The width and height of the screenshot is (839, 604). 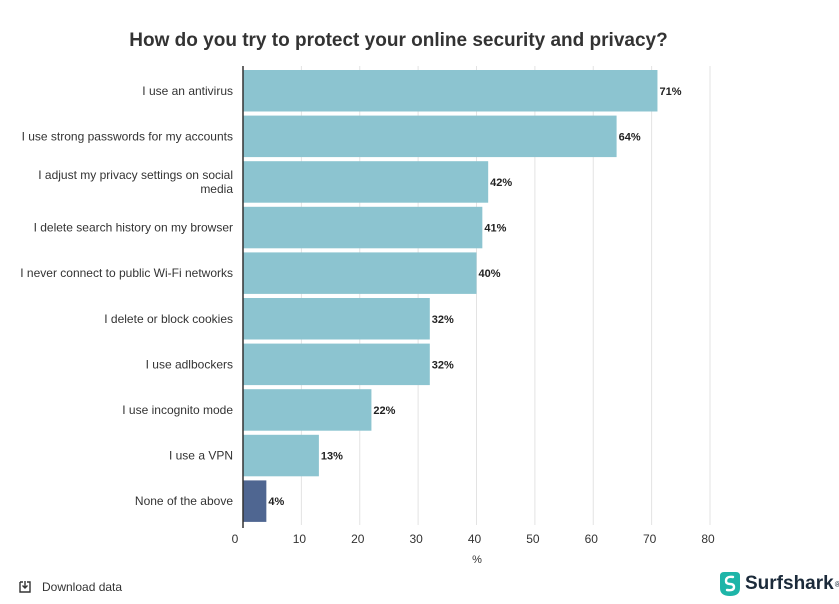 I want to click on download-data-label: Download data, so click(x=82, y=587).